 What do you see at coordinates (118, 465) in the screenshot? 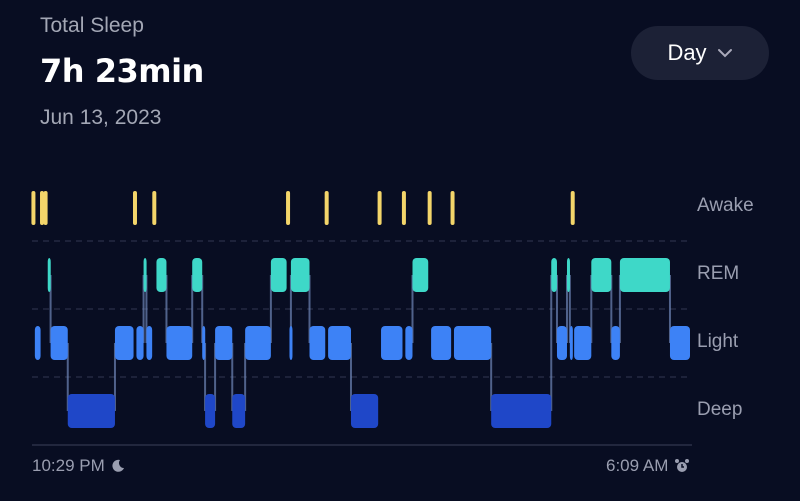
I see `moon-icon` at bounding box center [118, 465].